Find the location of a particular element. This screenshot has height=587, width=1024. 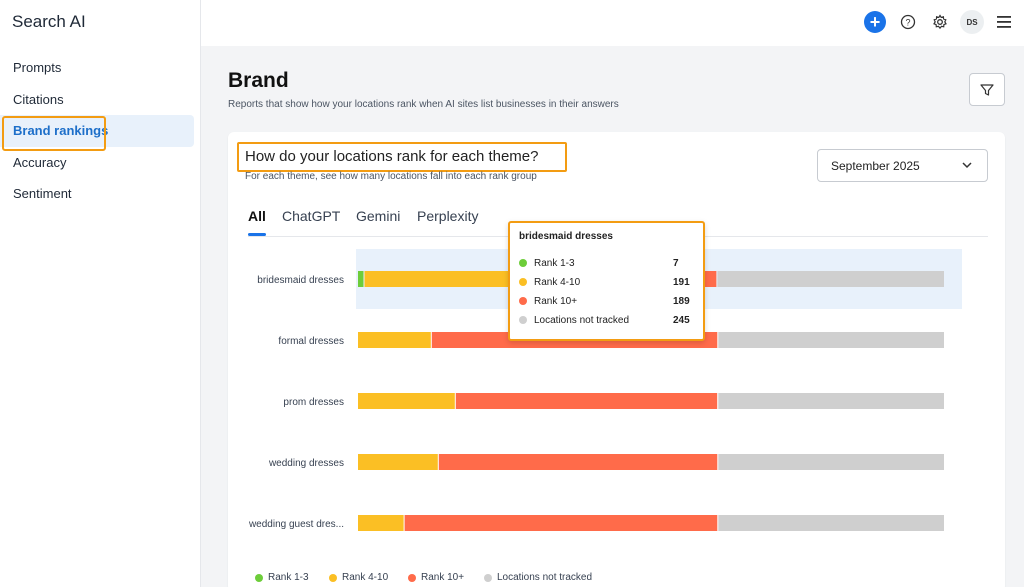

gear-icon is located at coordinates (940, 22).